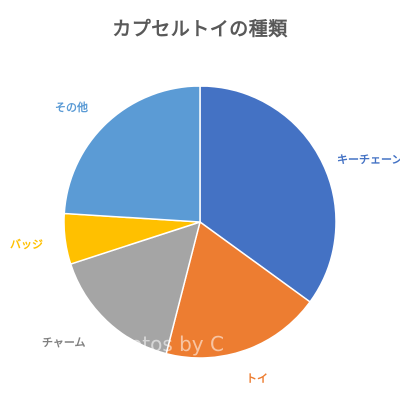  I want to click on slice-label-1: キーチェーン, so click(368, 159).